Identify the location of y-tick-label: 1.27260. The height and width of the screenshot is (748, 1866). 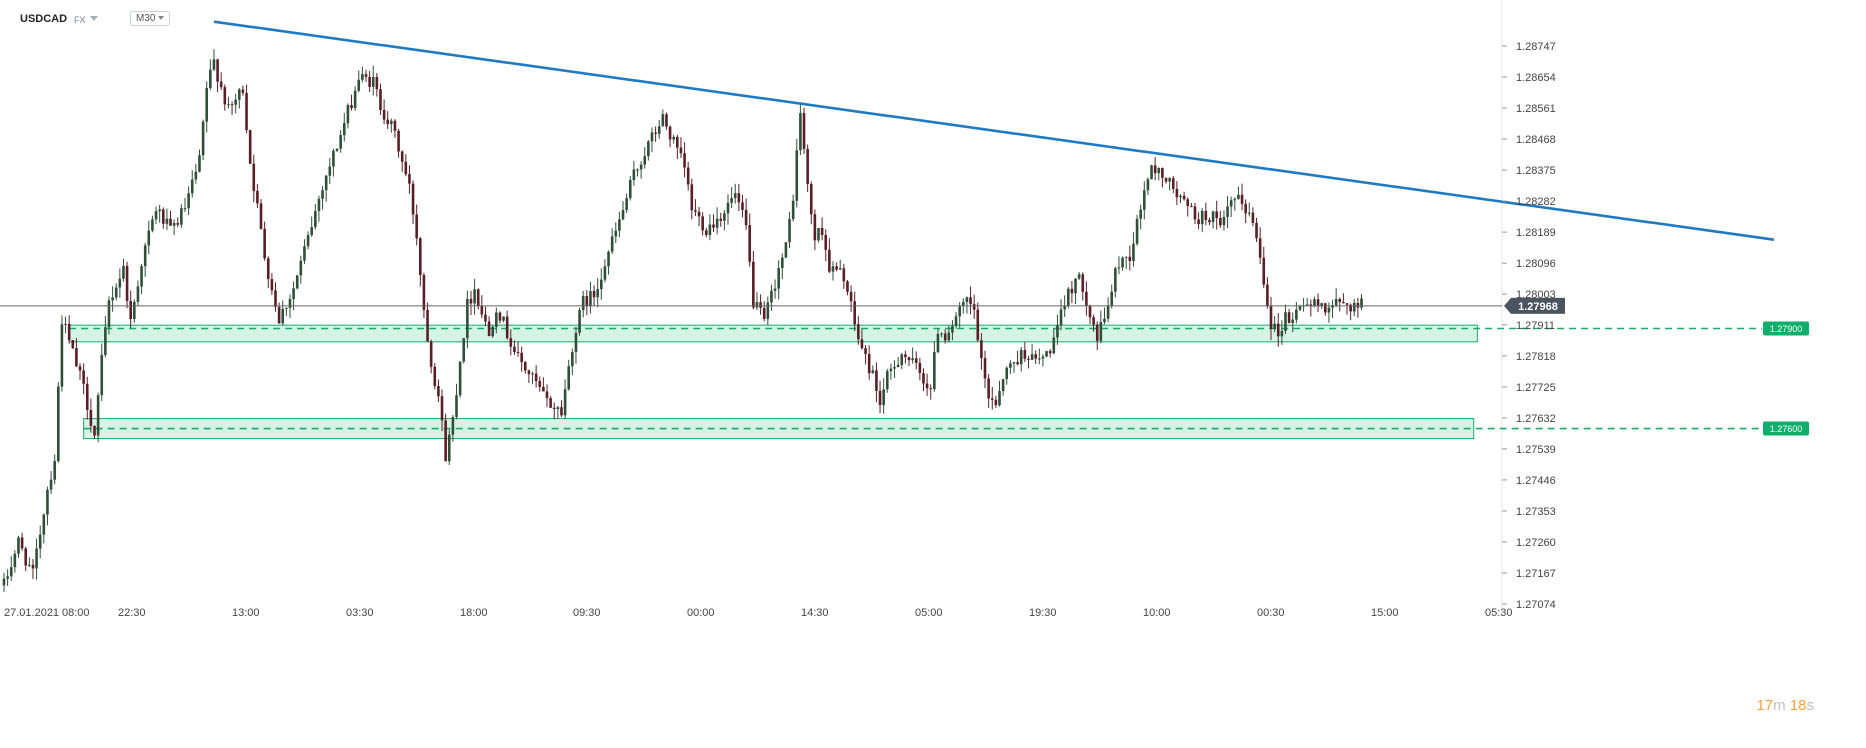
(1536, 543).